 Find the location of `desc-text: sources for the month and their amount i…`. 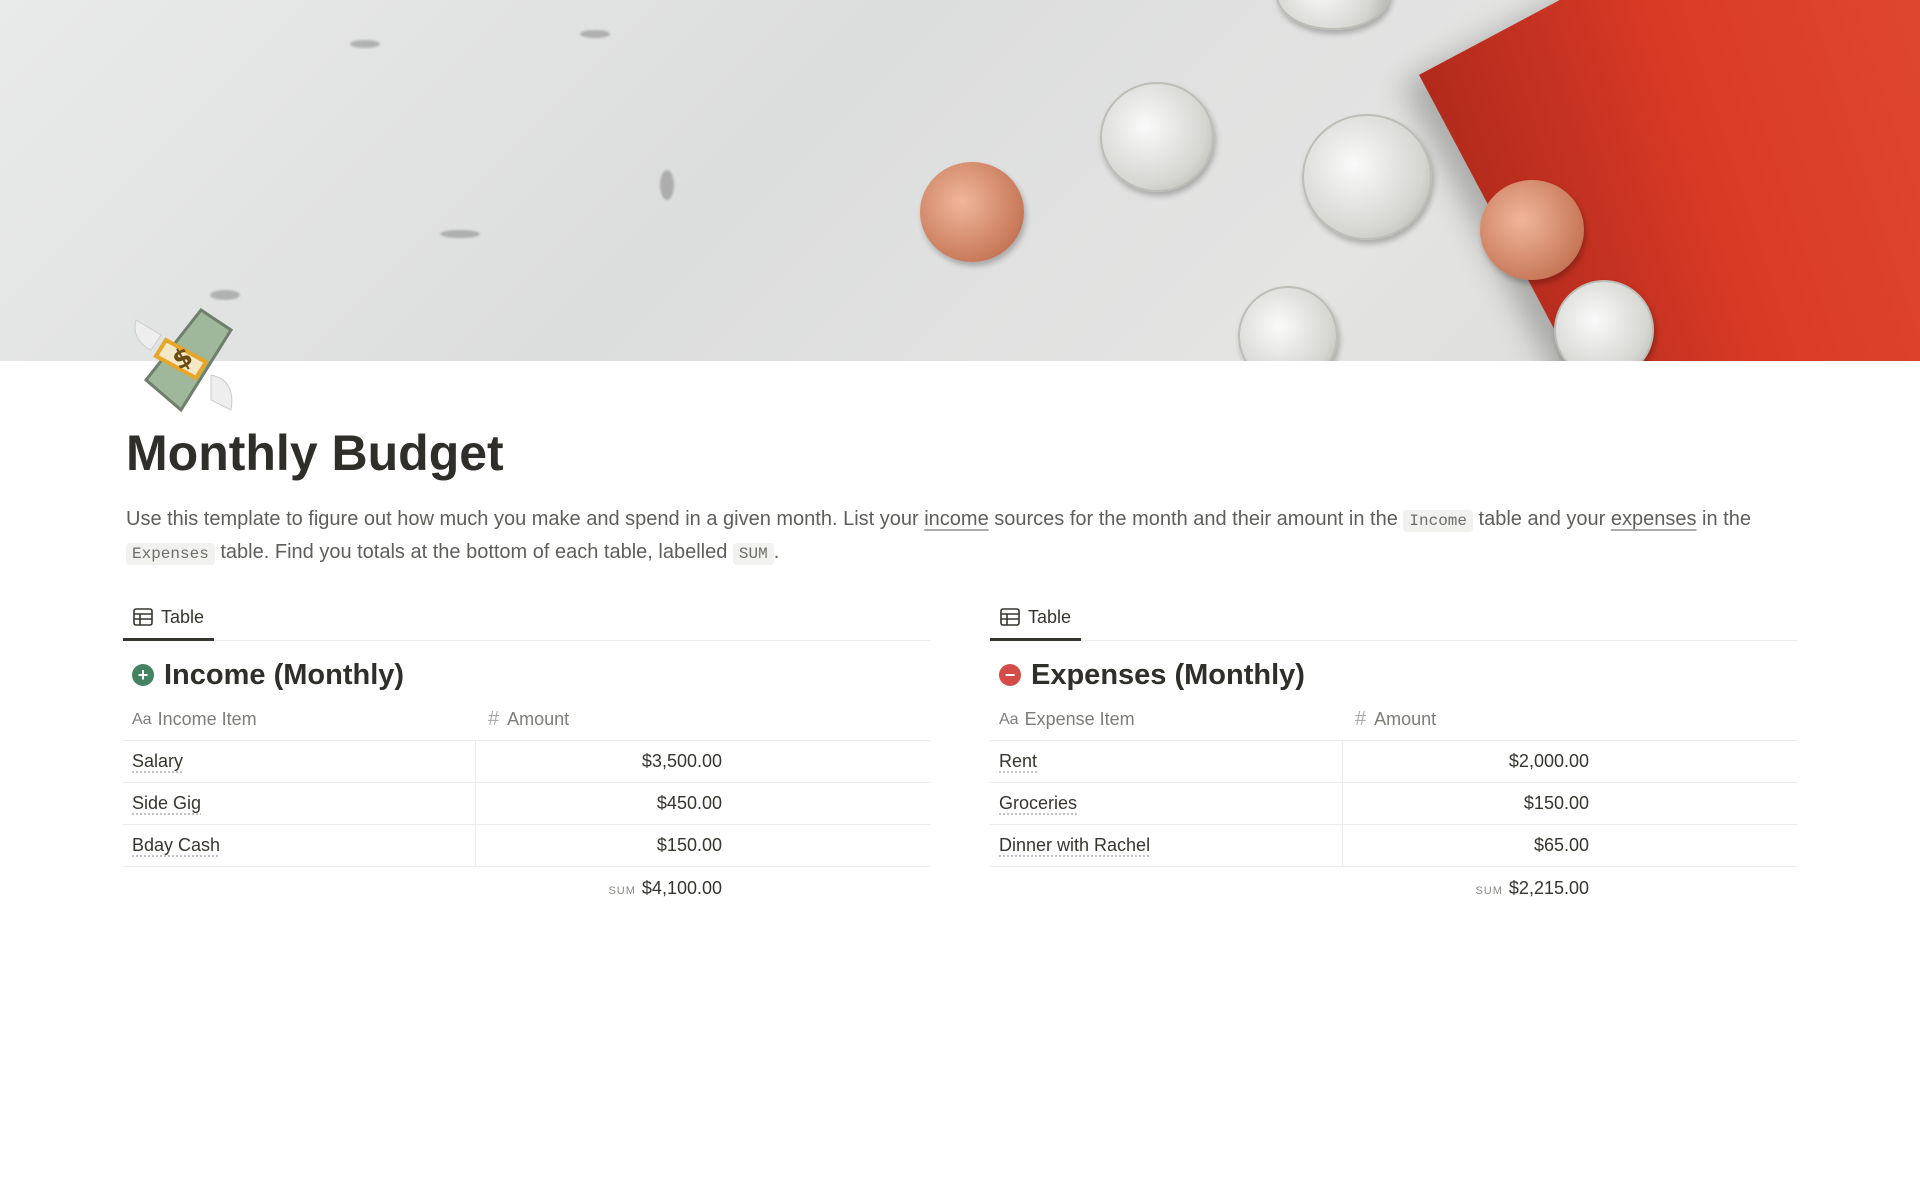

desc-text: sources for the month and their amount i… is located at coordinates (1196, 519).